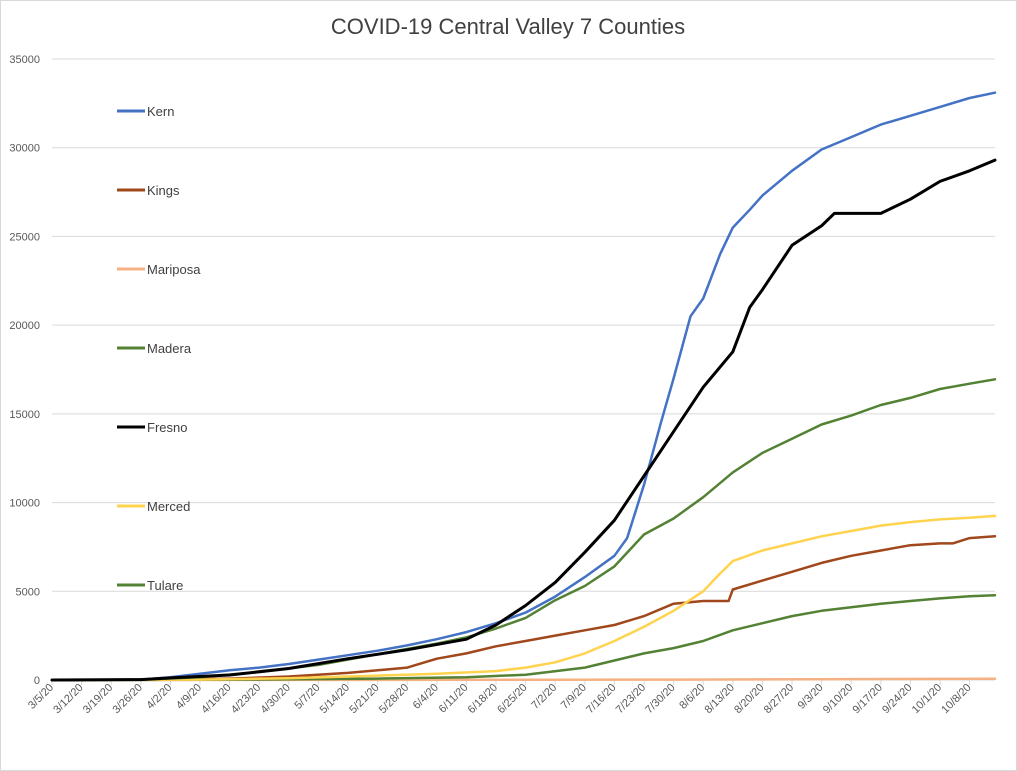 Image resolution: width=1017 pixels, height=771 pixels. I want to click on y-tick-label: 5000, so click(28, 592).